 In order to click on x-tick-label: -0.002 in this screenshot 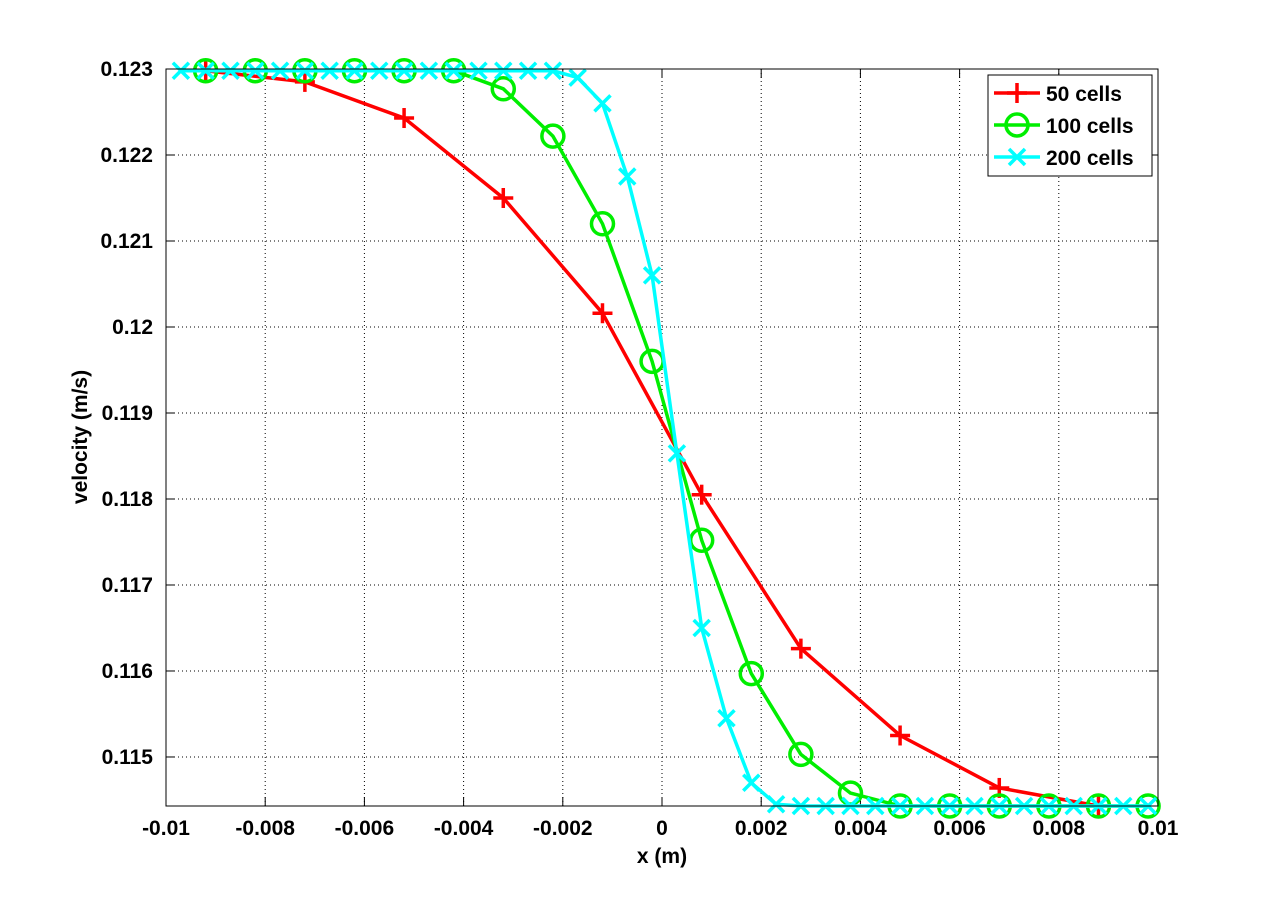, I will do `click(563, 828)`.